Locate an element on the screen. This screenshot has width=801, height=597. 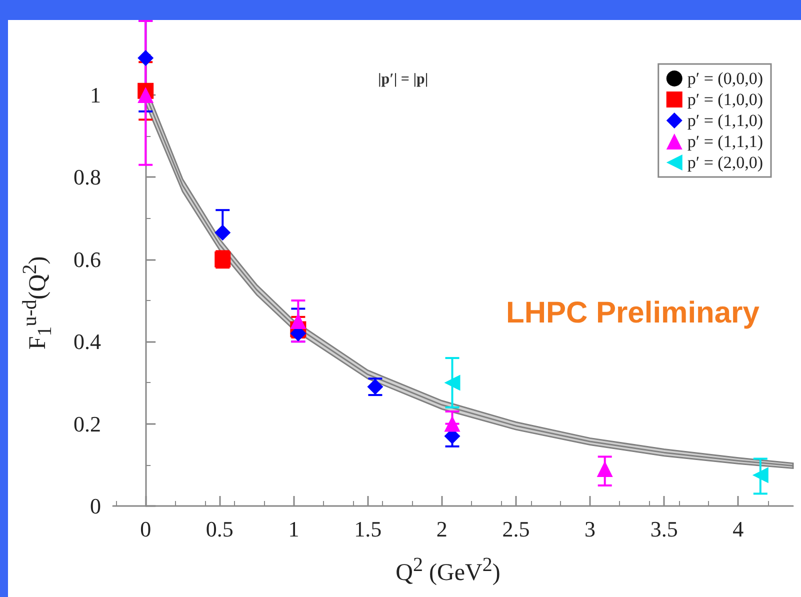
x-tick-label: 0 is located at coordinates (146, 529).